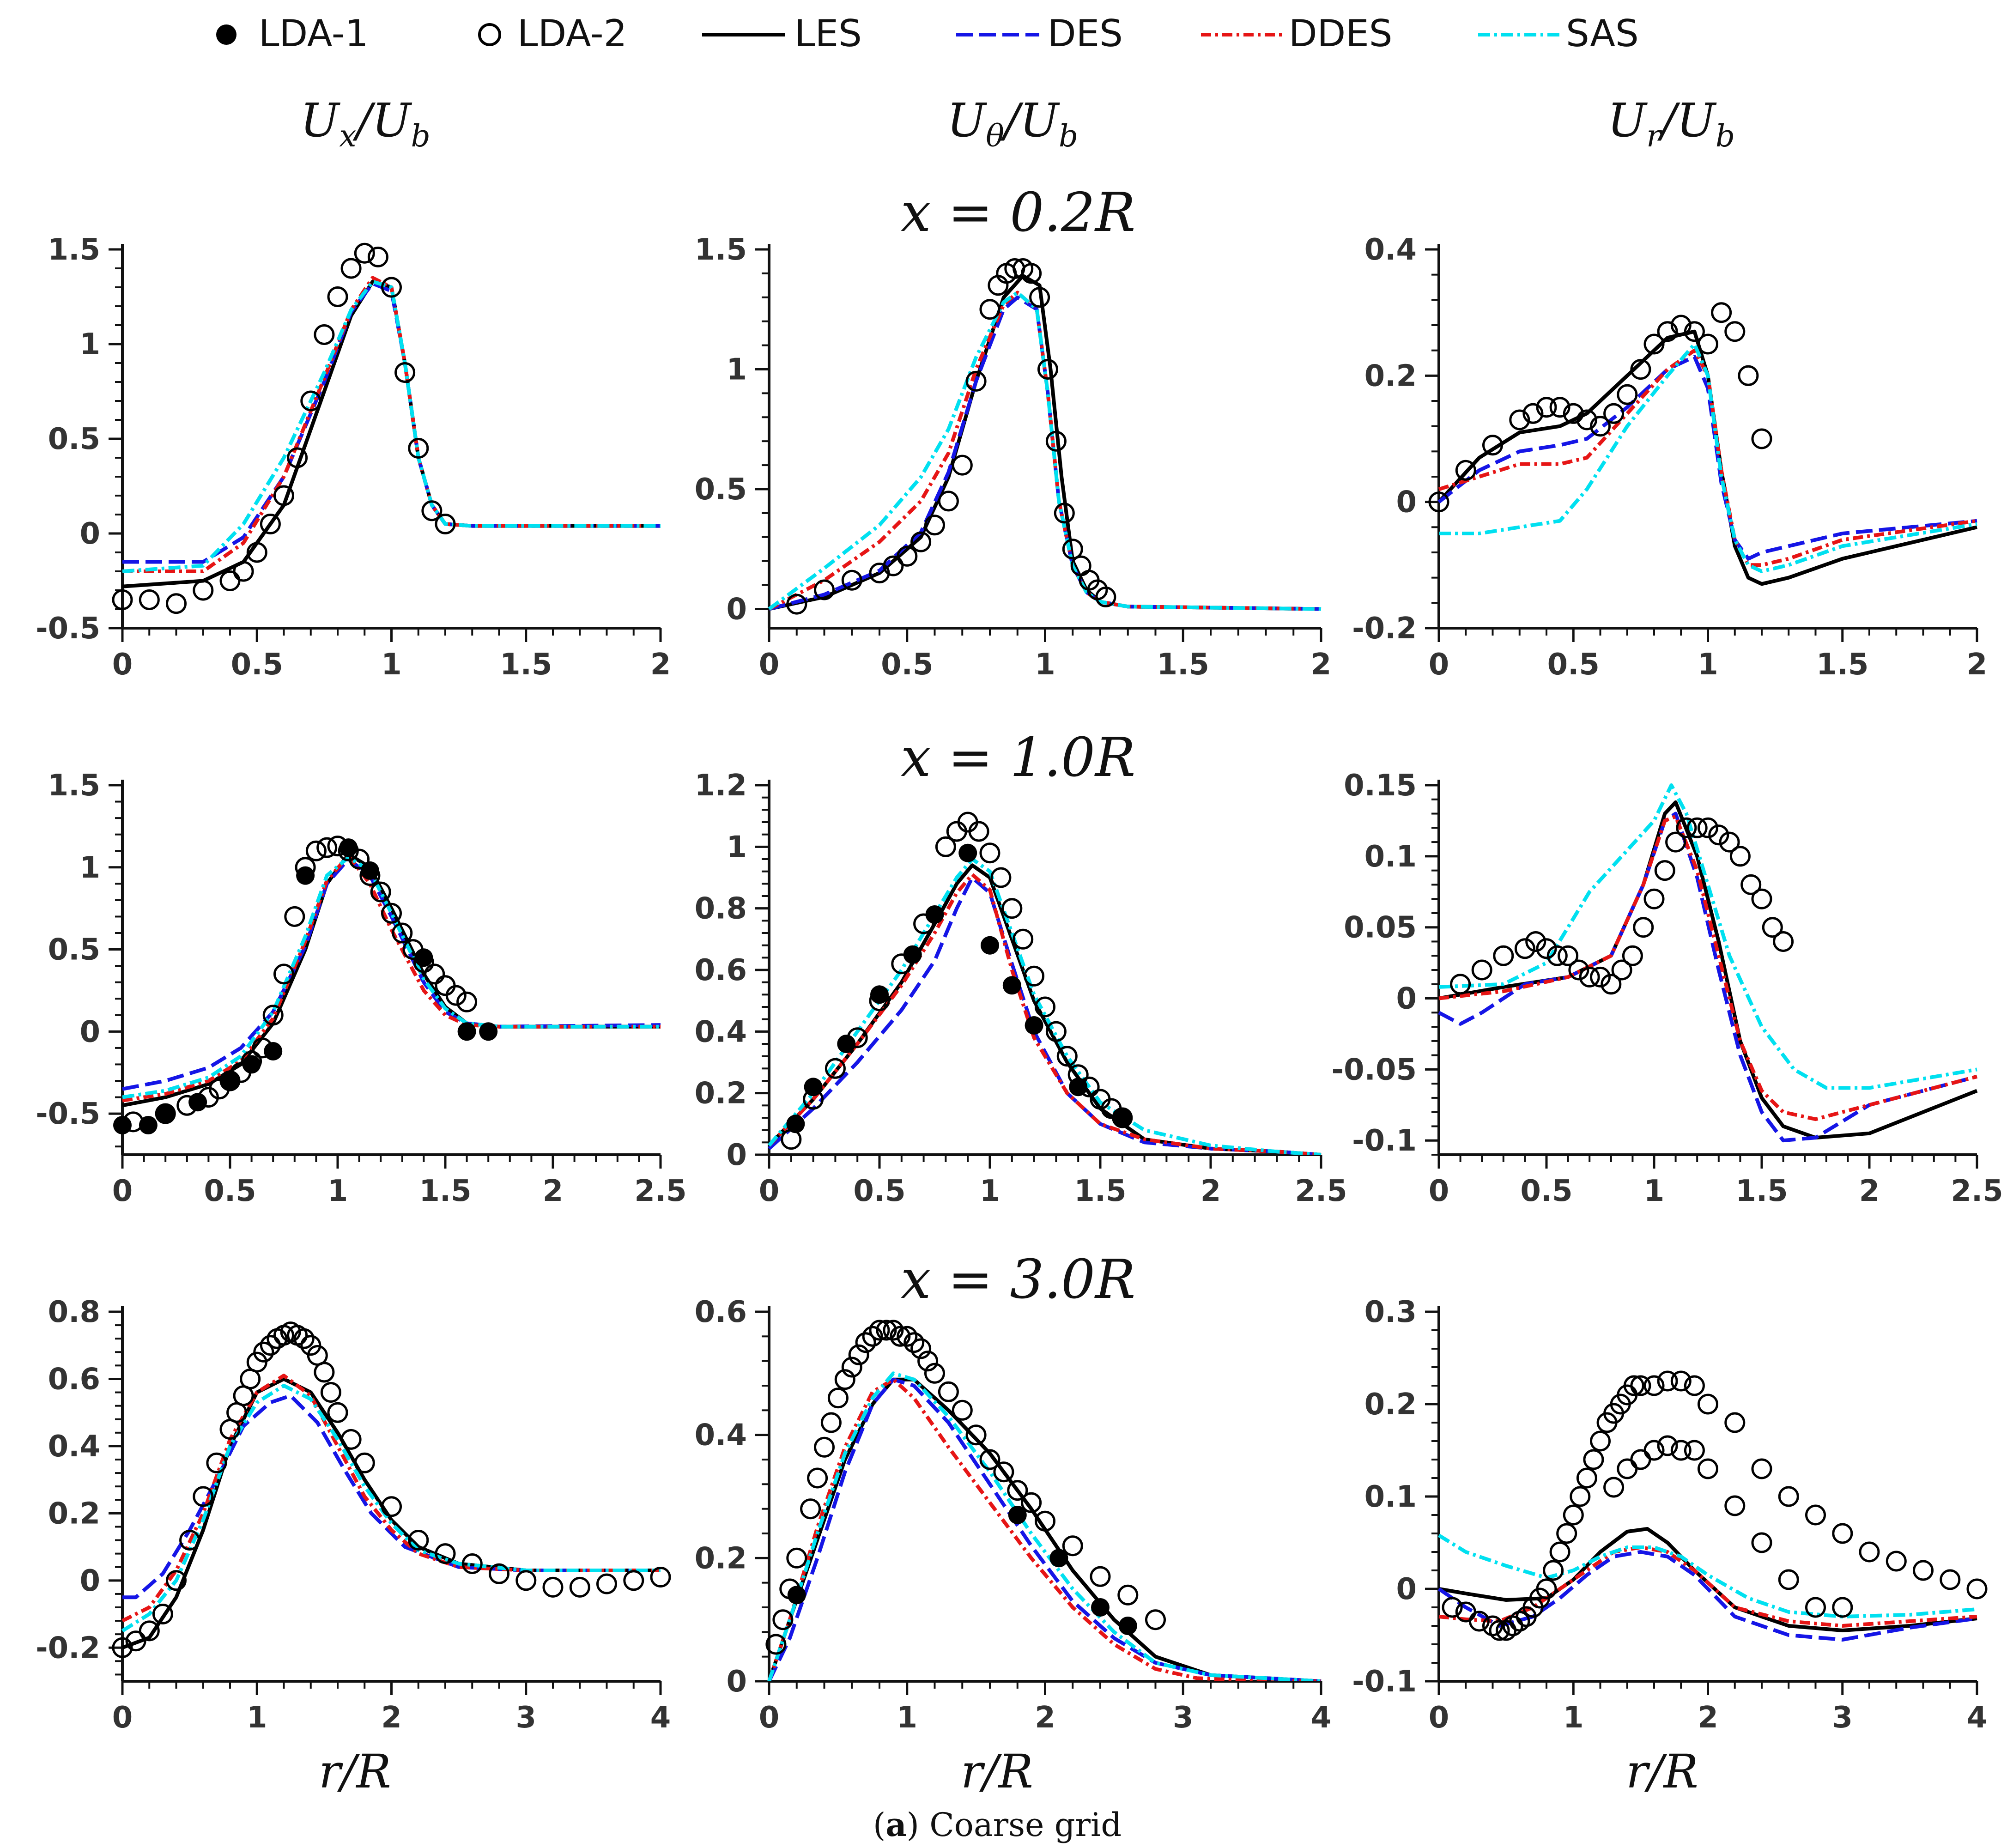 The image size is (2007, 1848). What do you see at coordinates (1391, 857) in the screenshot?
I see `y-tick-label: 0.1` at bounding box center [1391, 857].